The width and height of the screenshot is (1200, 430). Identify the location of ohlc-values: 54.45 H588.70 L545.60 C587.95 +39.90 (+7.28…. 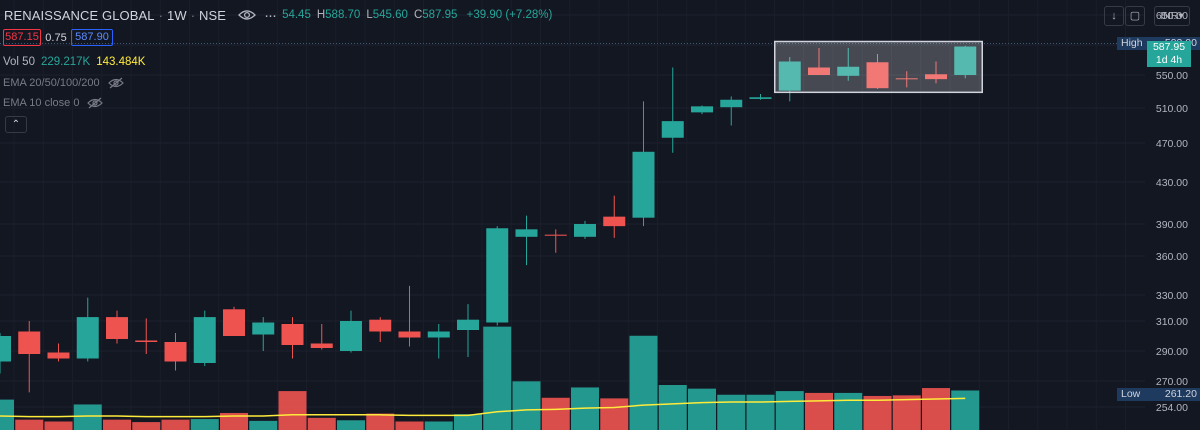
(417, 15).